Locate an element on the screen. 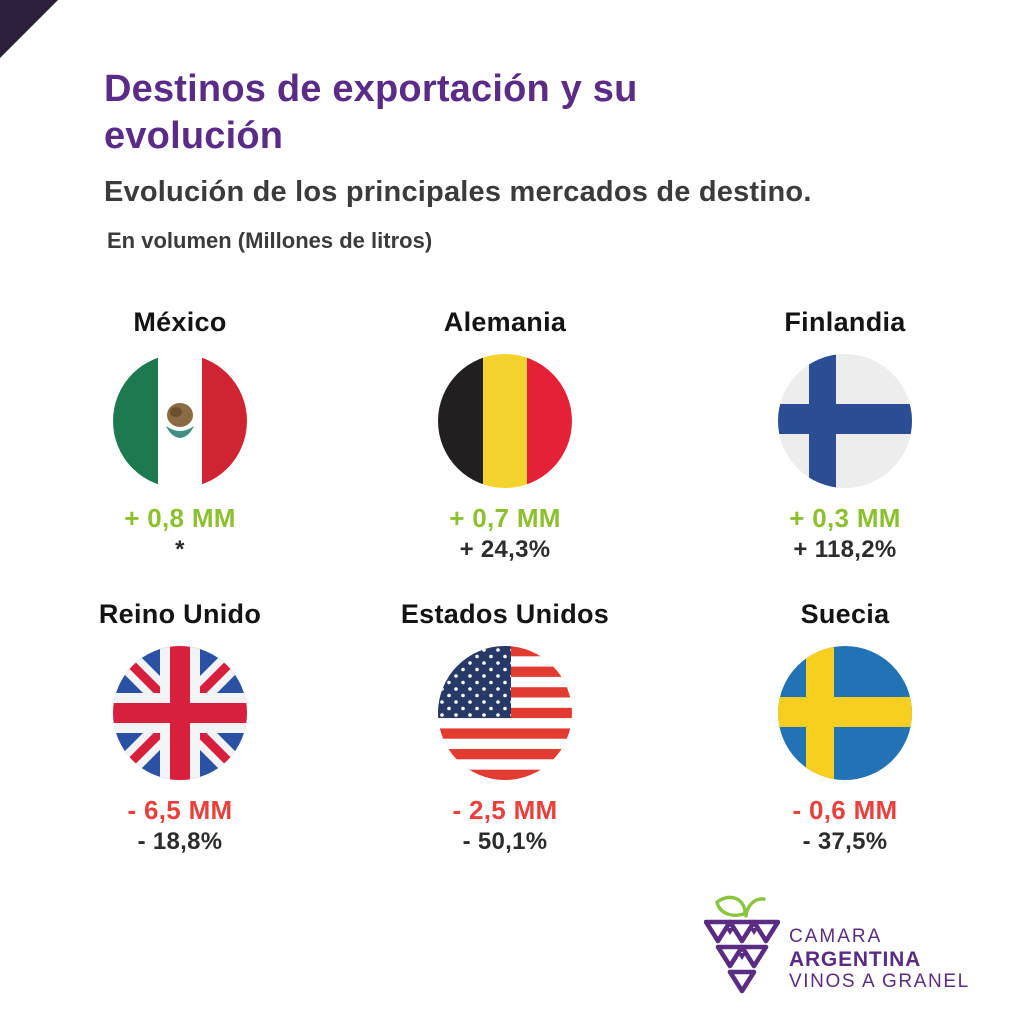 The width and height of the screenshot is (1024, 1024). volume-change-value: - 6,5 MM is located at coordinates (180, 810).